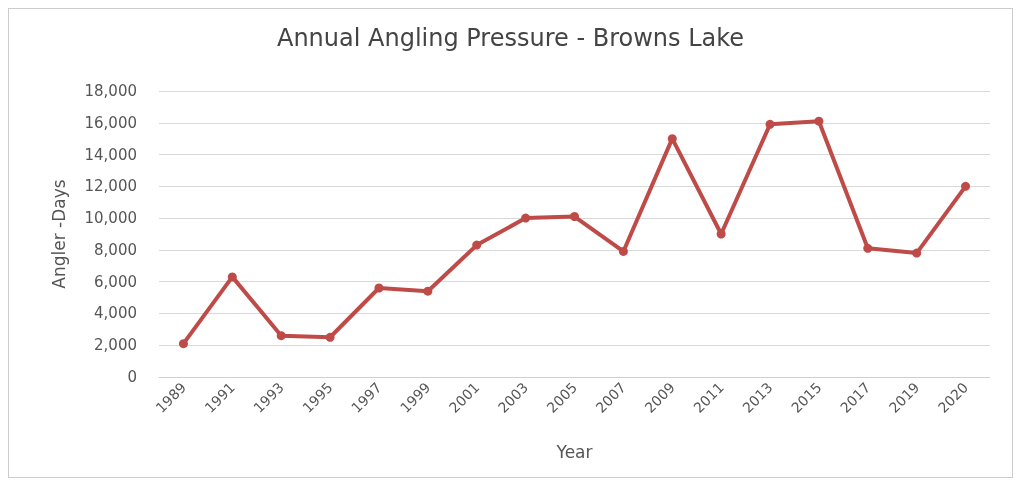 This screenshot has height=486, width=1021. What do you see at coordinates (574, 451) in the screenshot?
I see `x-axis-title: Year` at bounding box center [574, 451].